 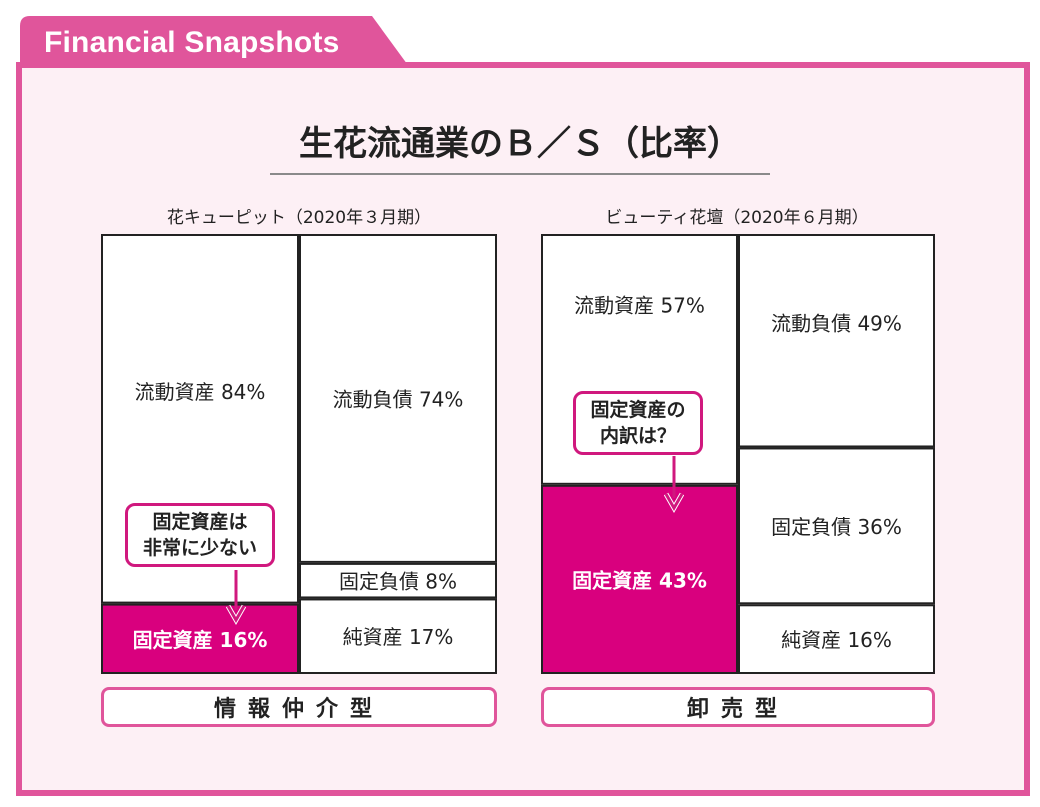 I want to click on block-label-liabilities-0: 流動負債 49%, so click(x=836, y=324).